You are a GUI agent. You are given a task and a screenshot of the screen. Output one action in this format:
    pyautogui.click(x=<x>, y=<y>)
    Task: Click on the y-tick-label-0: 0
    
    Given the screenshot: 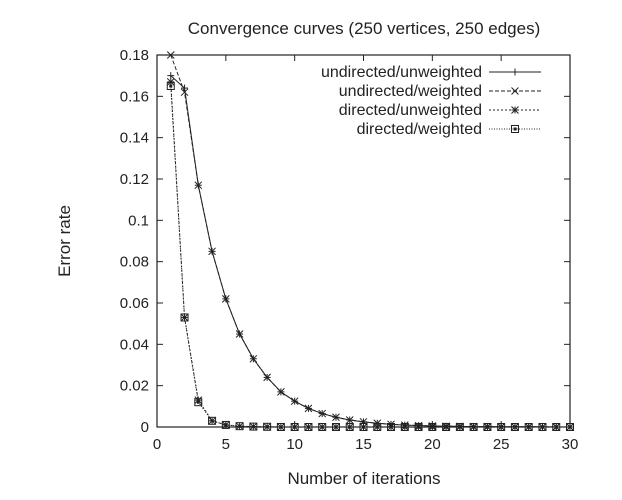 What is the action you would take?
    pyautogui.click(x=145, y=427)
    